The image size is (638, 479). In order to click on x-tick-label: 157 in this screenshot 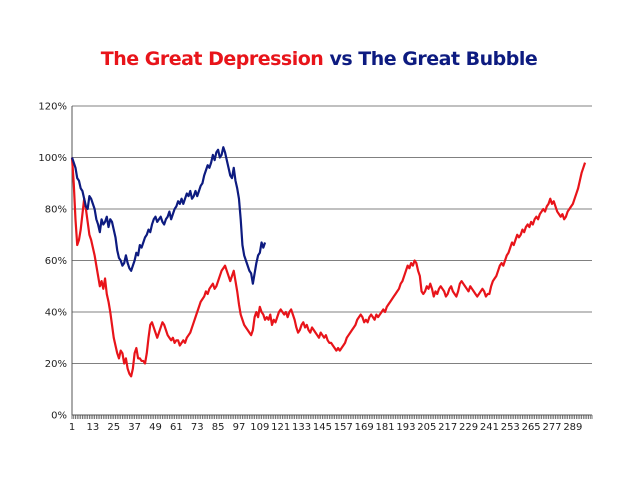, I will do `click(343, 427)`.